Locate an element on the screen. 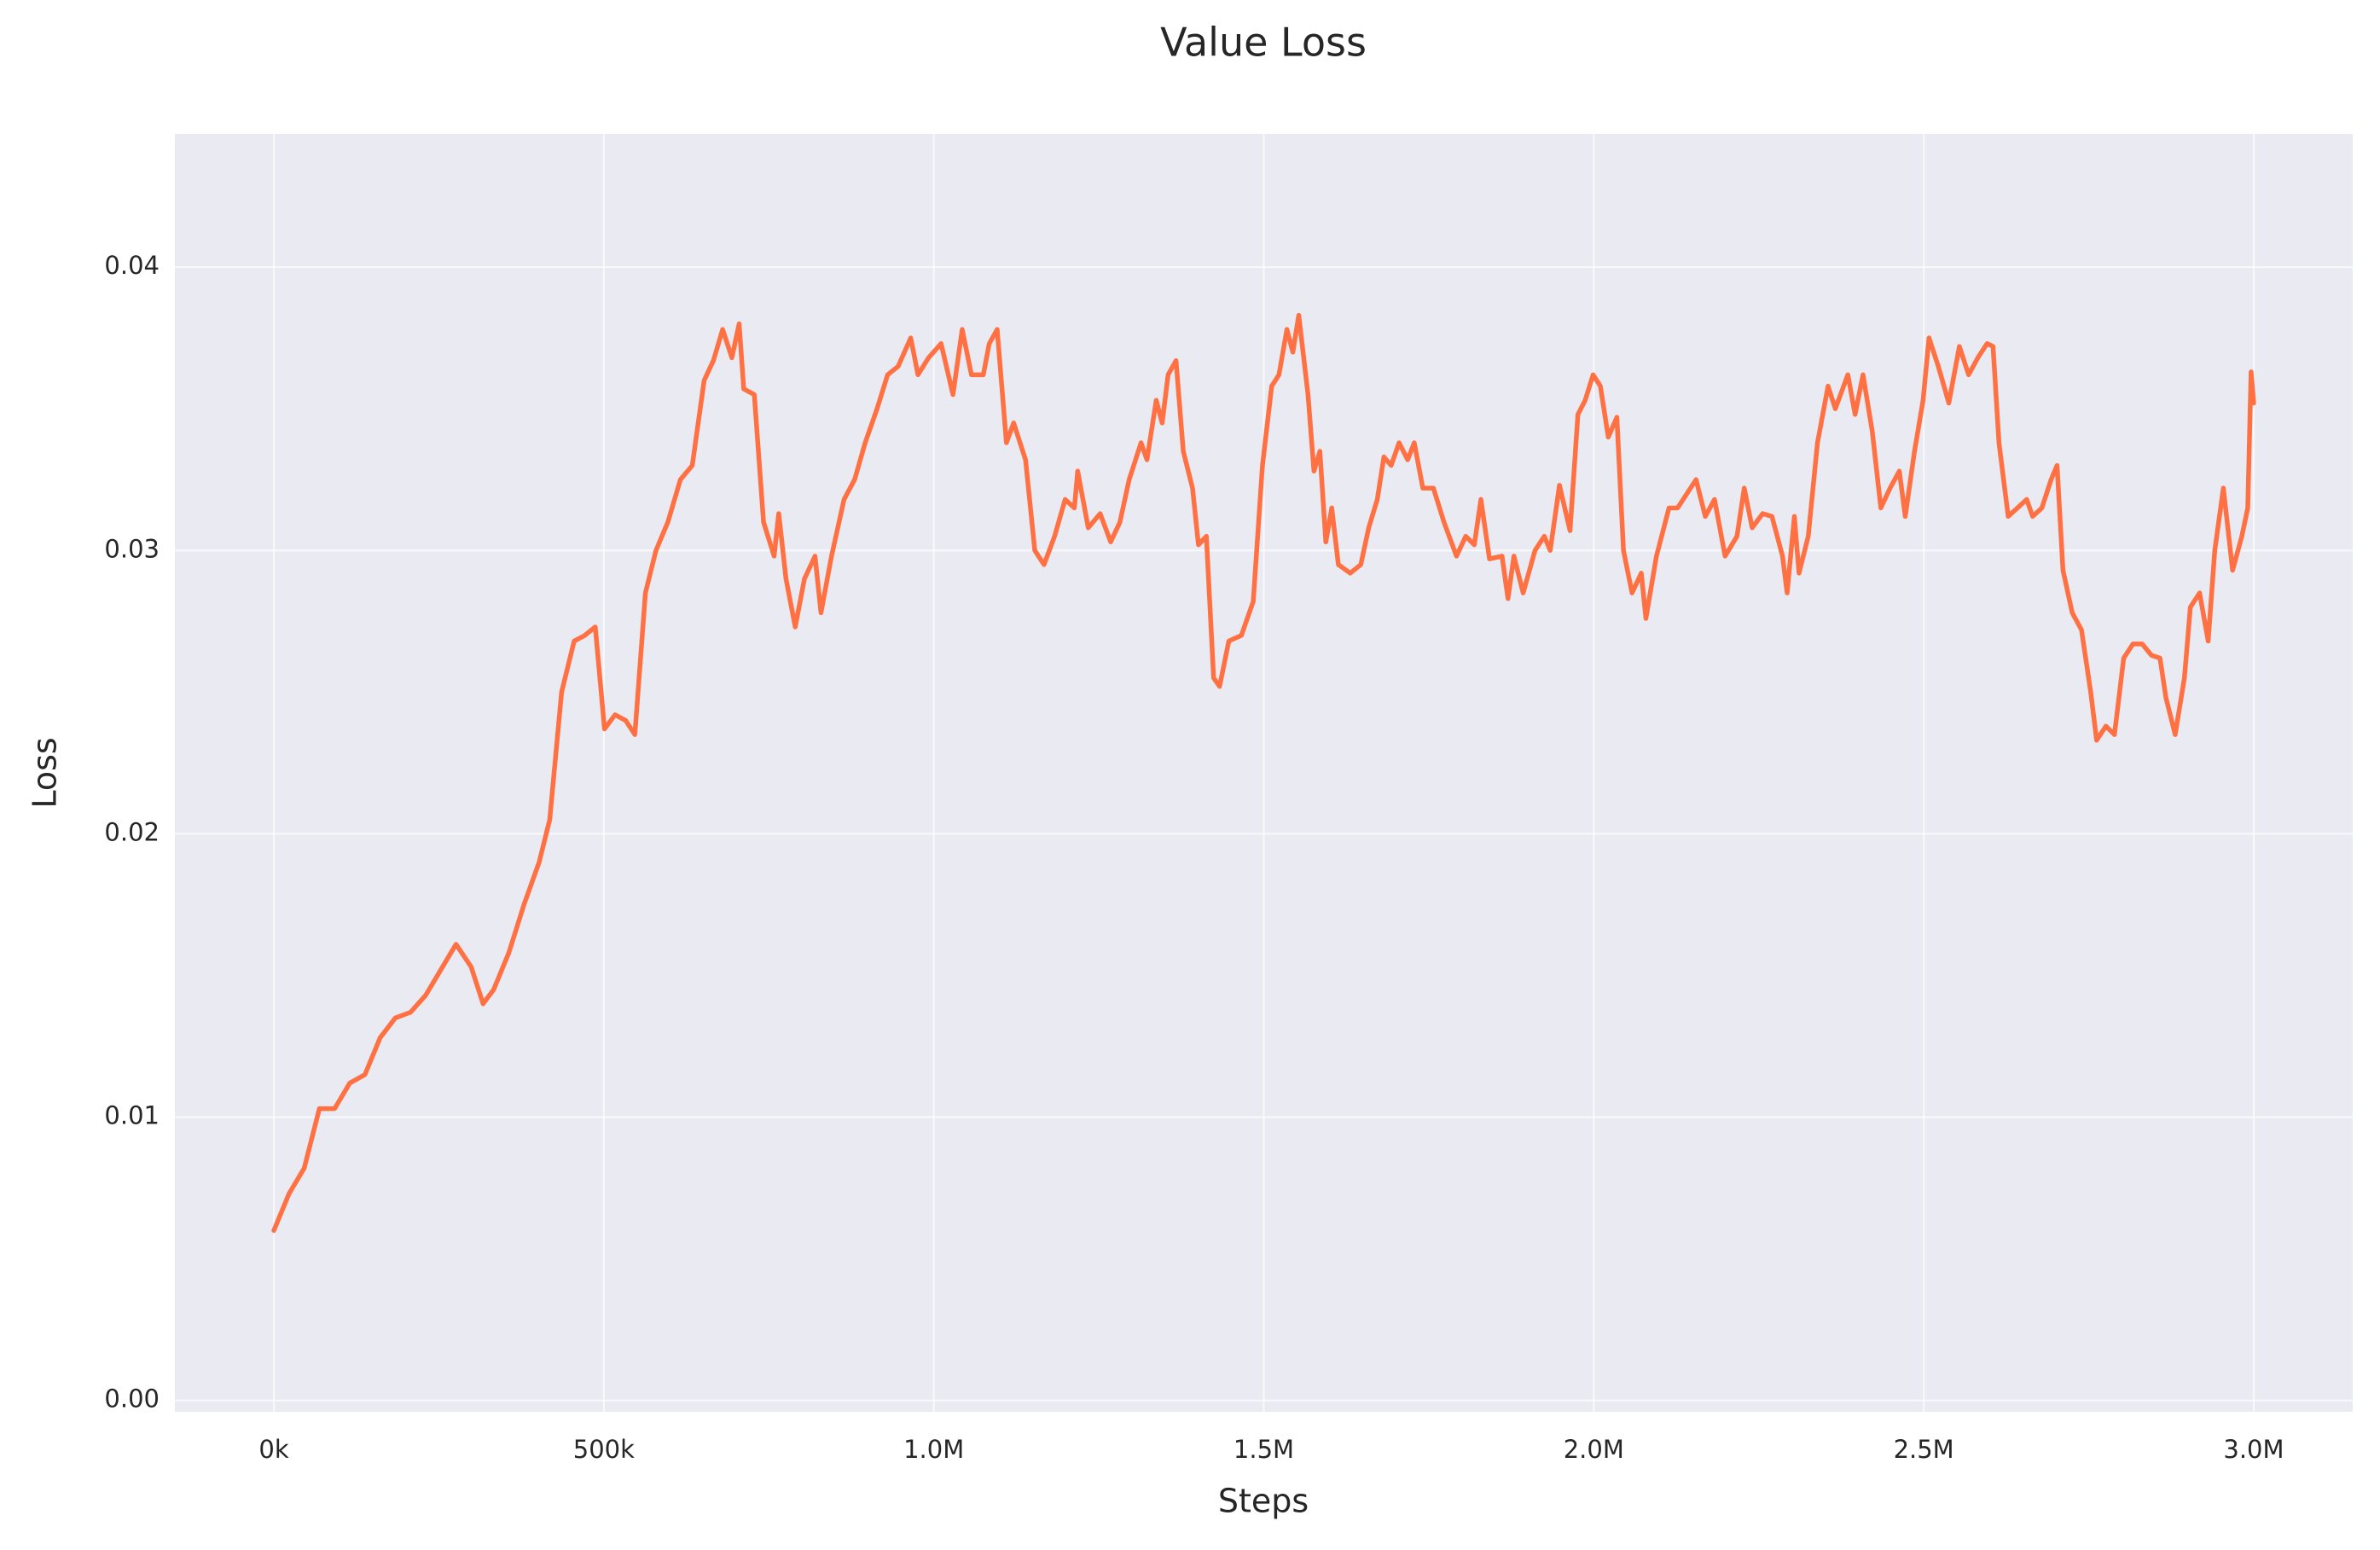 The image size is (2380, 1550). x-tick-label: 1.0M is located at coordinates (933, 1449).